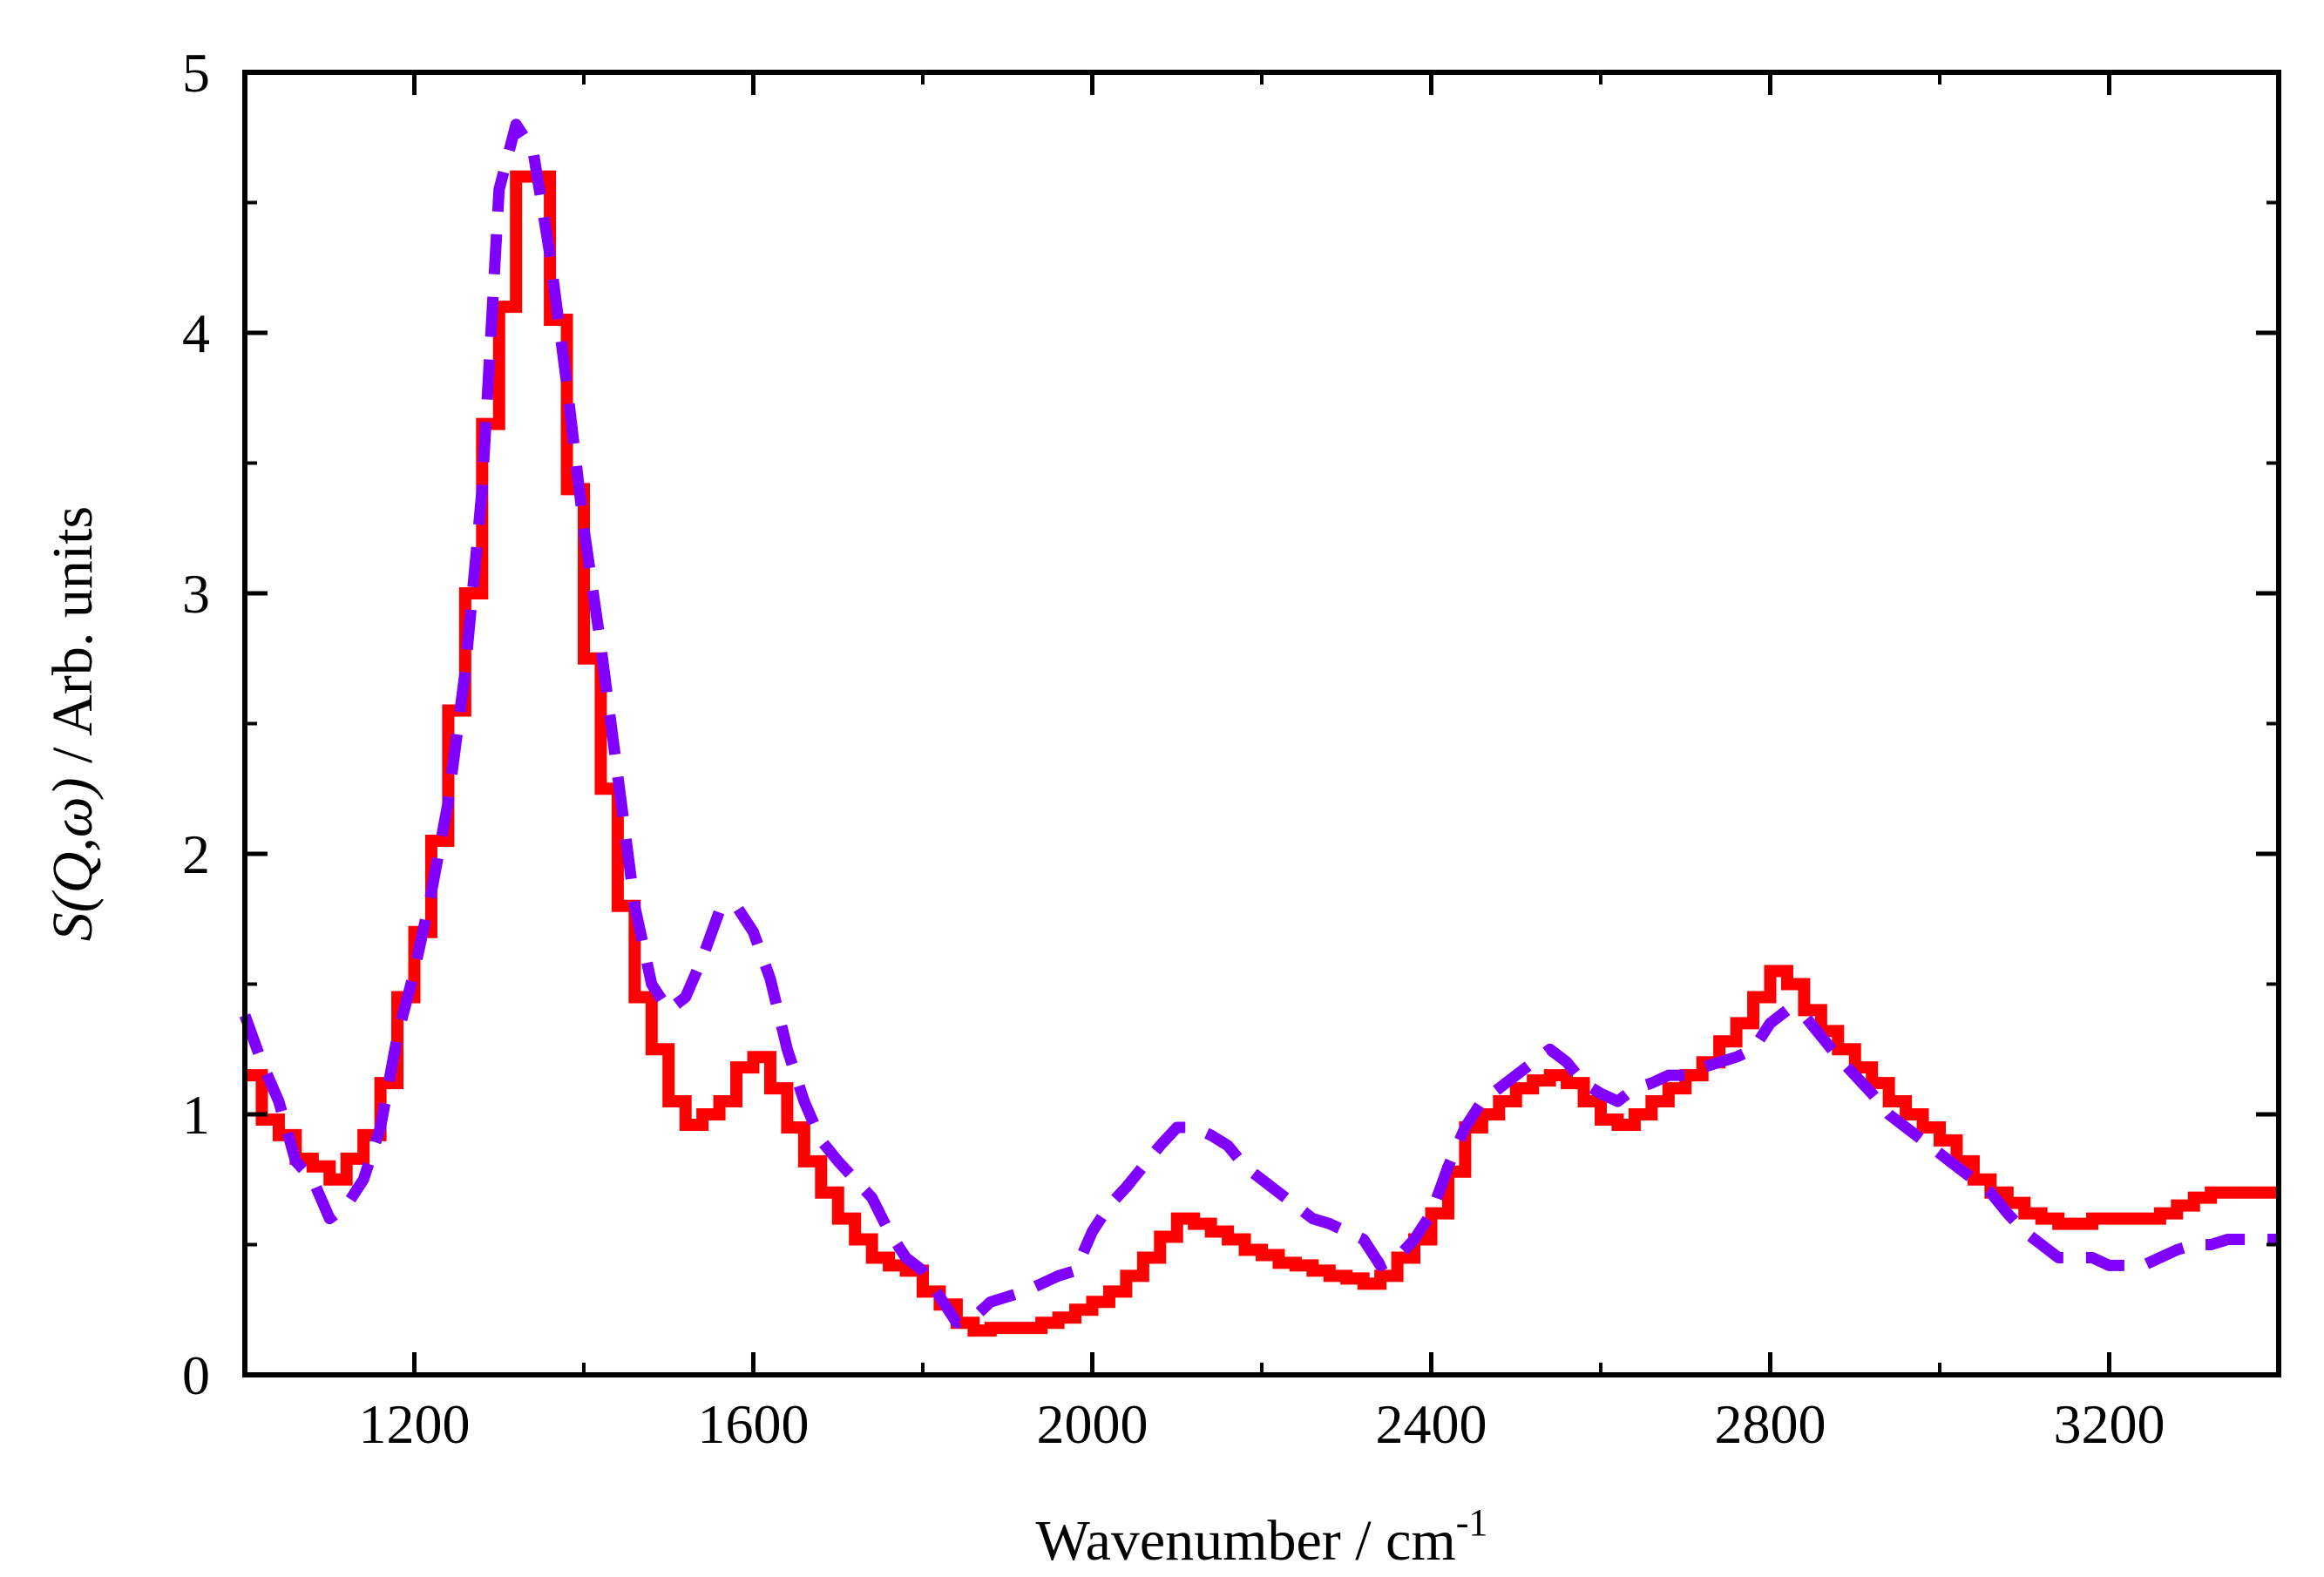 This screenshot has height=1577, width=2324. Describe the element at coordinates (196, 854) in the screenshot. I see `y-tick-label: 2` at that location.